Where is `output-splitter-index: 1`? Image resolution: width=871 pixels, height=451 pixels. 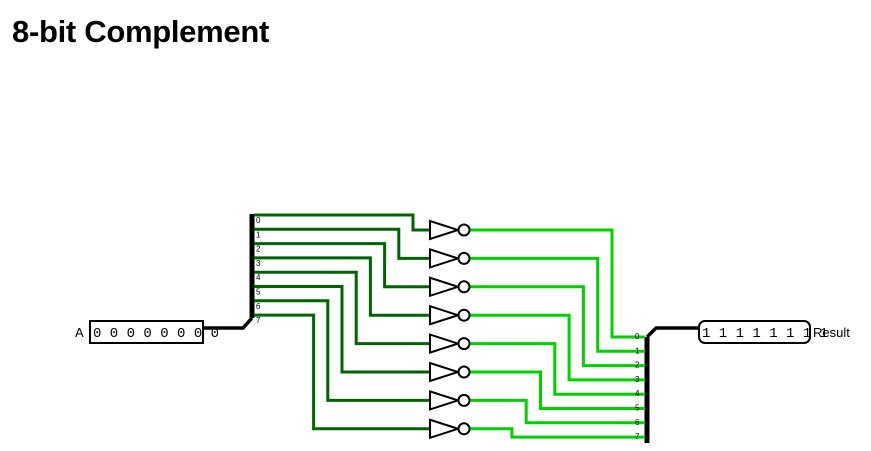
output-splitter-index: 1 is located at coordinates (637, 350).